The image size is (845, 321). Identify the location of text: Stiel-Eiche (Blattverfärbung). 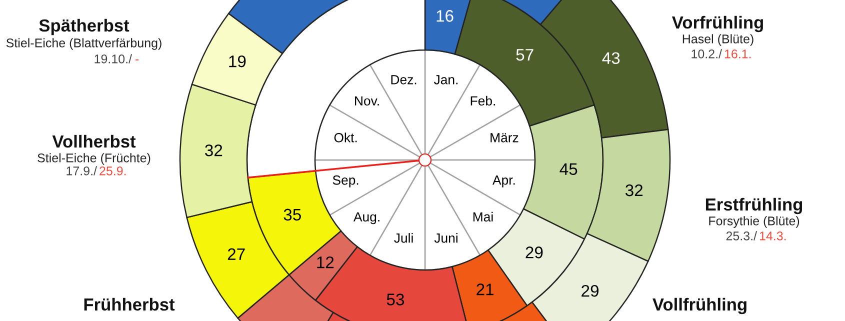
(84, 44).